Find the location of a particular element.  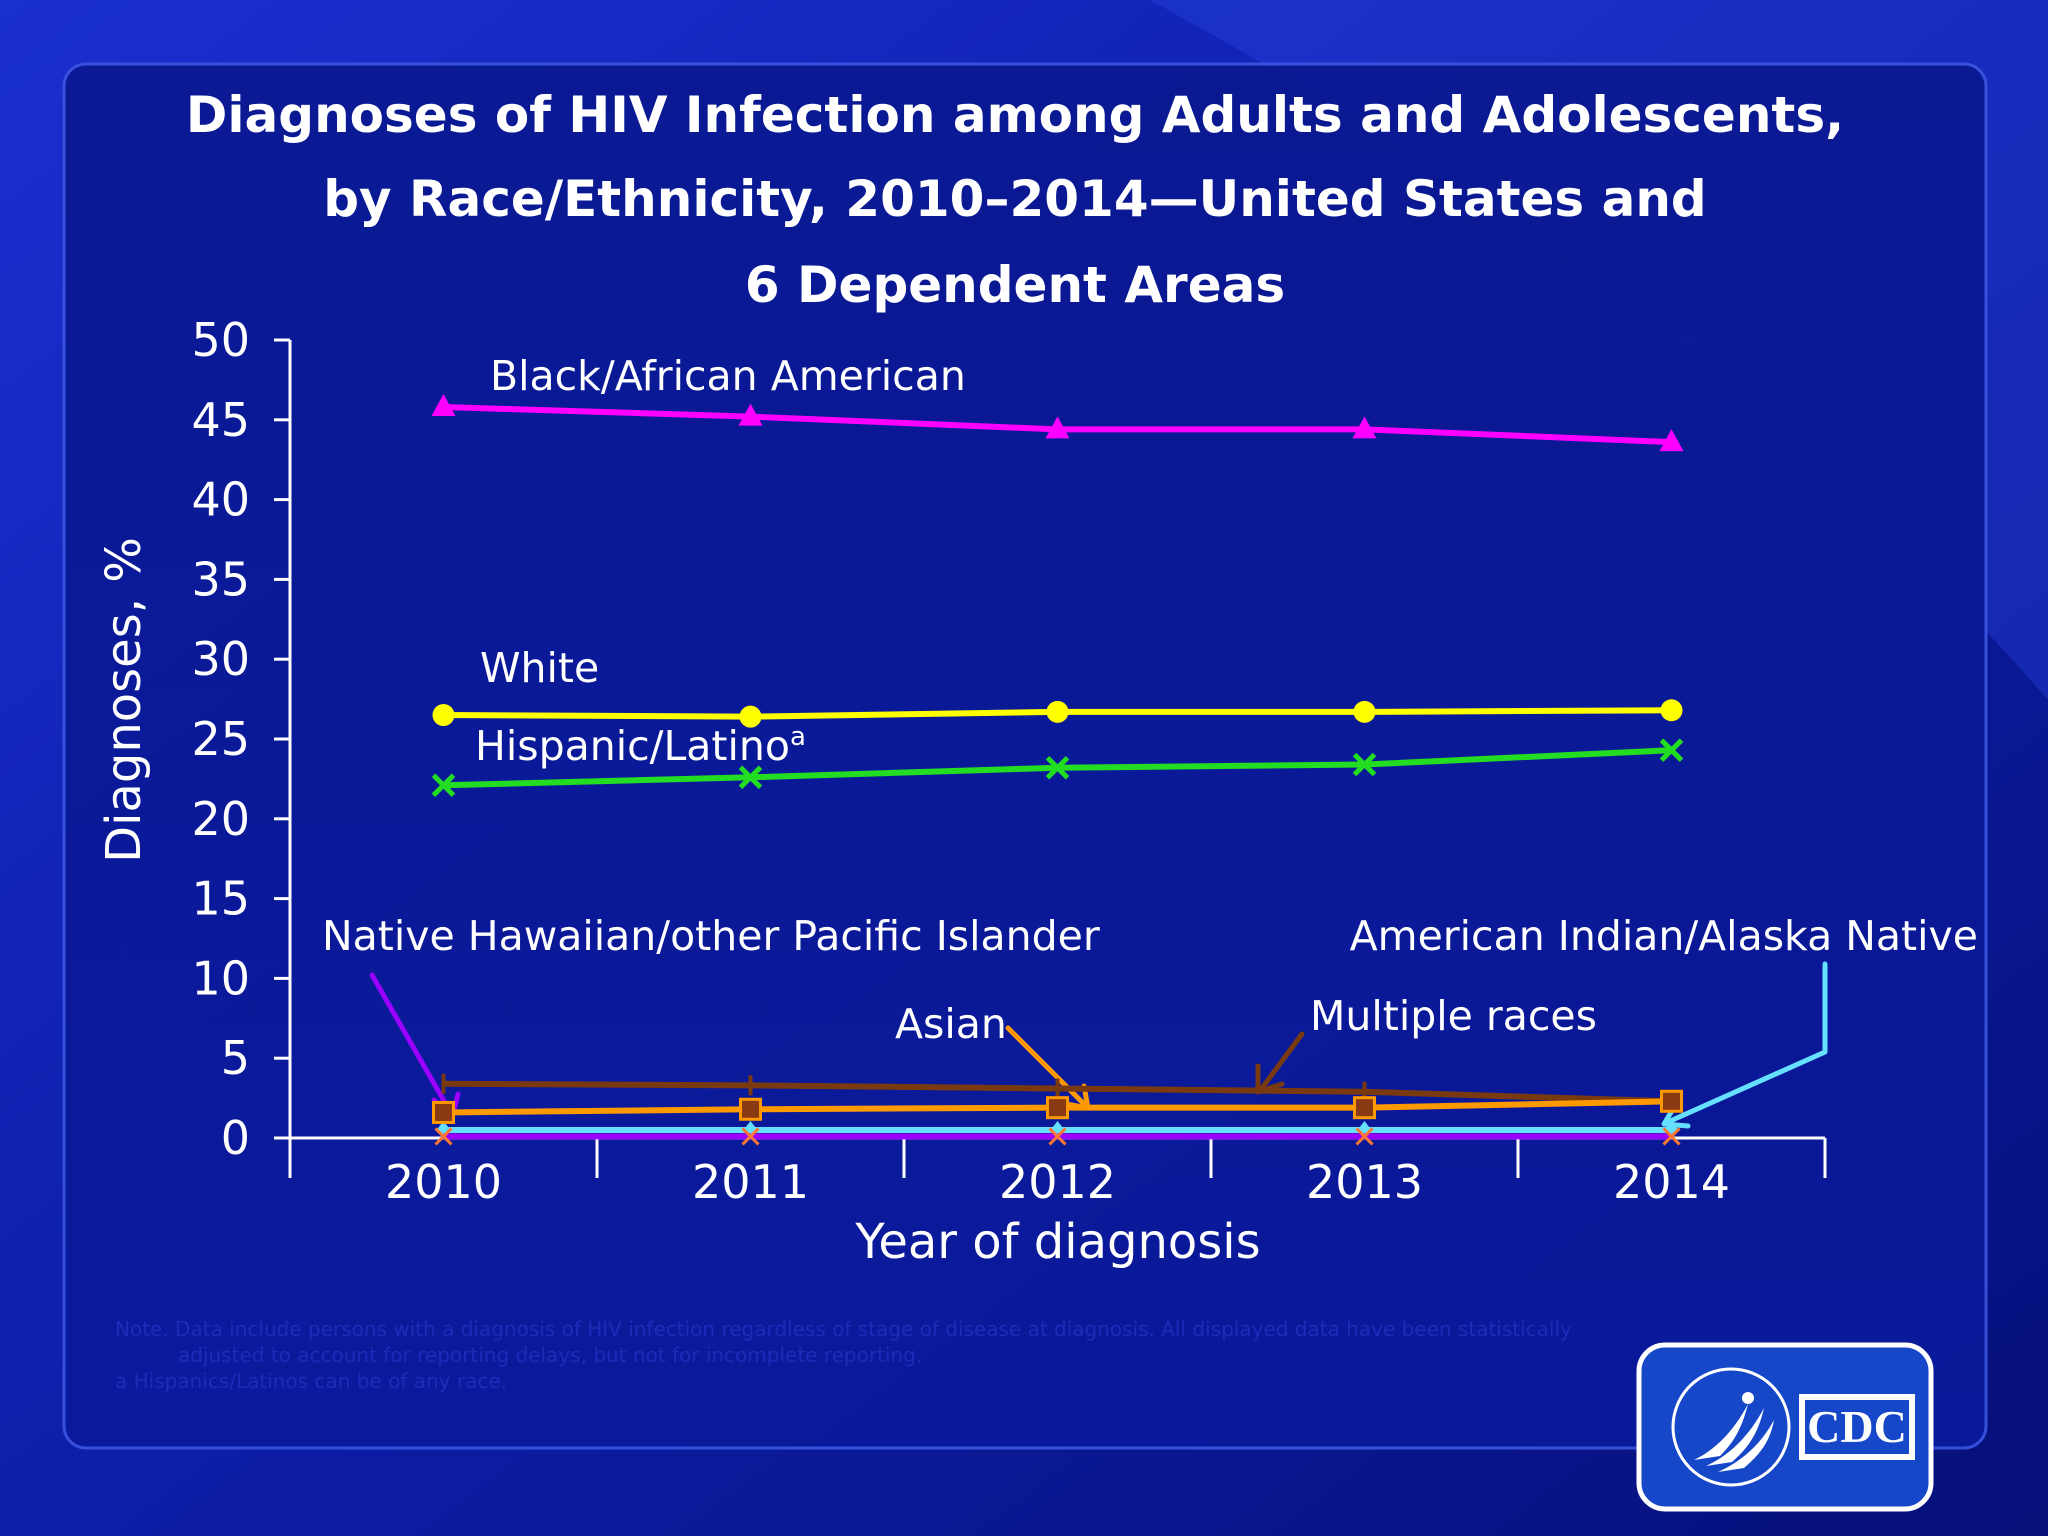

title-line-3: 6 Dependent Areas is located at coordinates (1015, 285).